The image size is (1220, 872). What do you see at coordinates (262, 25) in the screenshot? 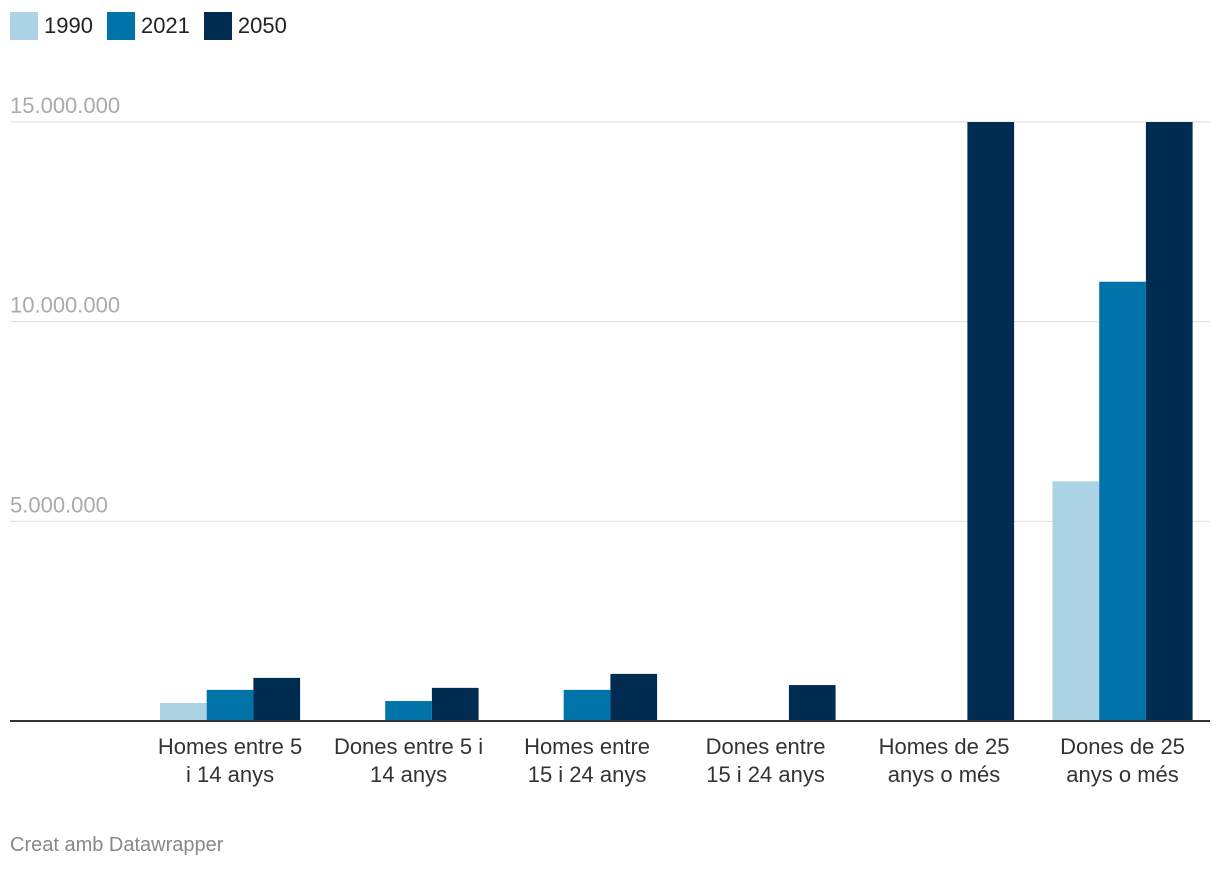
I see `legend-label-2050: 2050` at bounding box center [262, 25].